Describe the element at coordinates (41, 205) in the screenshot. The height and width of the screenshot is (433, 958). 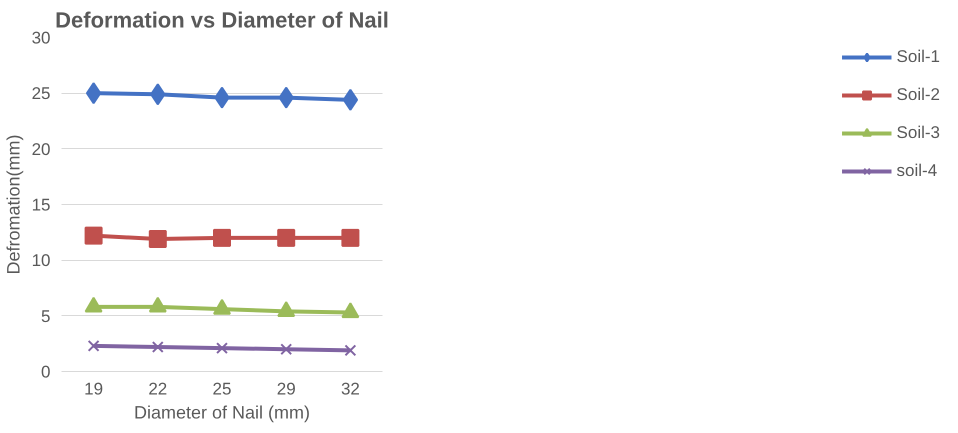
I see `y-tick-label: 15` at that location.